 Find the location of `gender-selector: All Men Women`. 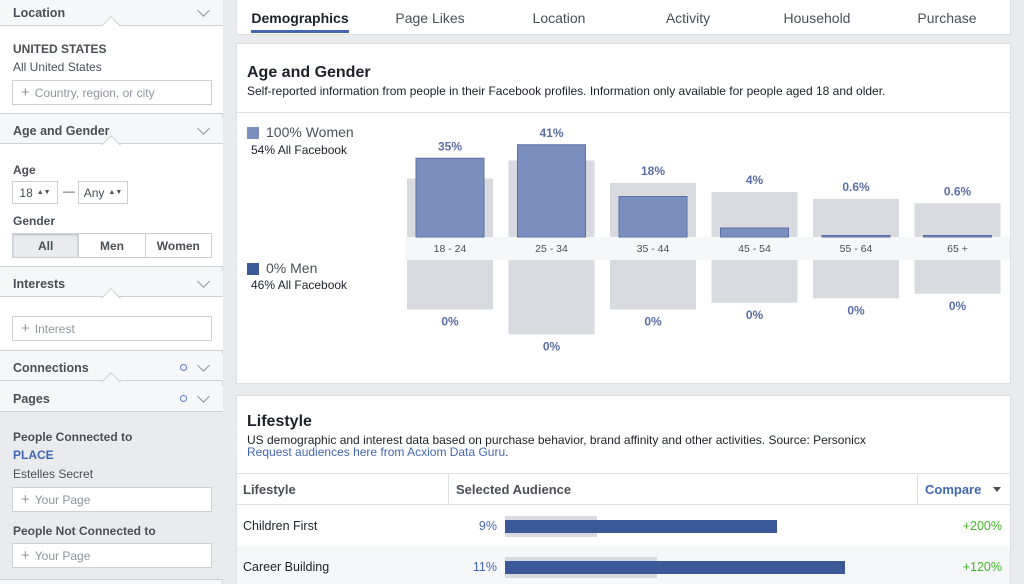

gender-selector: All Men Women is located at coordinates (112, 245).